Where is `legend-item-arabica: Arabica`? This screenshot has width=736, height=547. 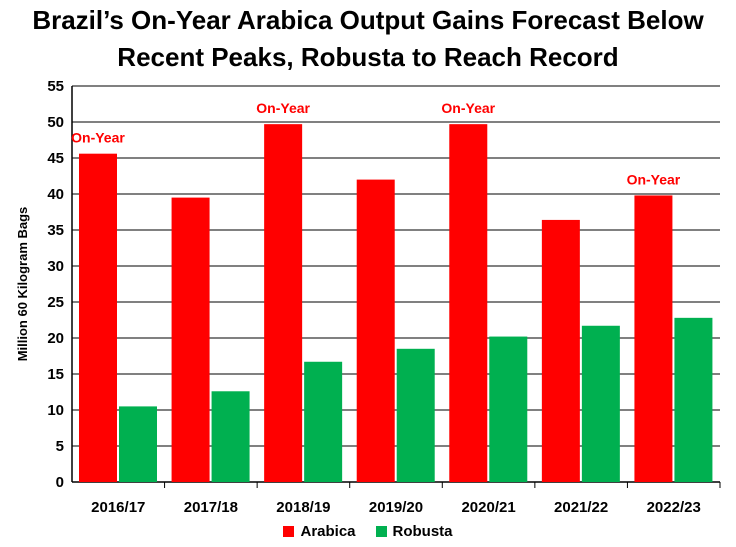
legend-item-arabica: Arabica is located at coordinates (319, 531).